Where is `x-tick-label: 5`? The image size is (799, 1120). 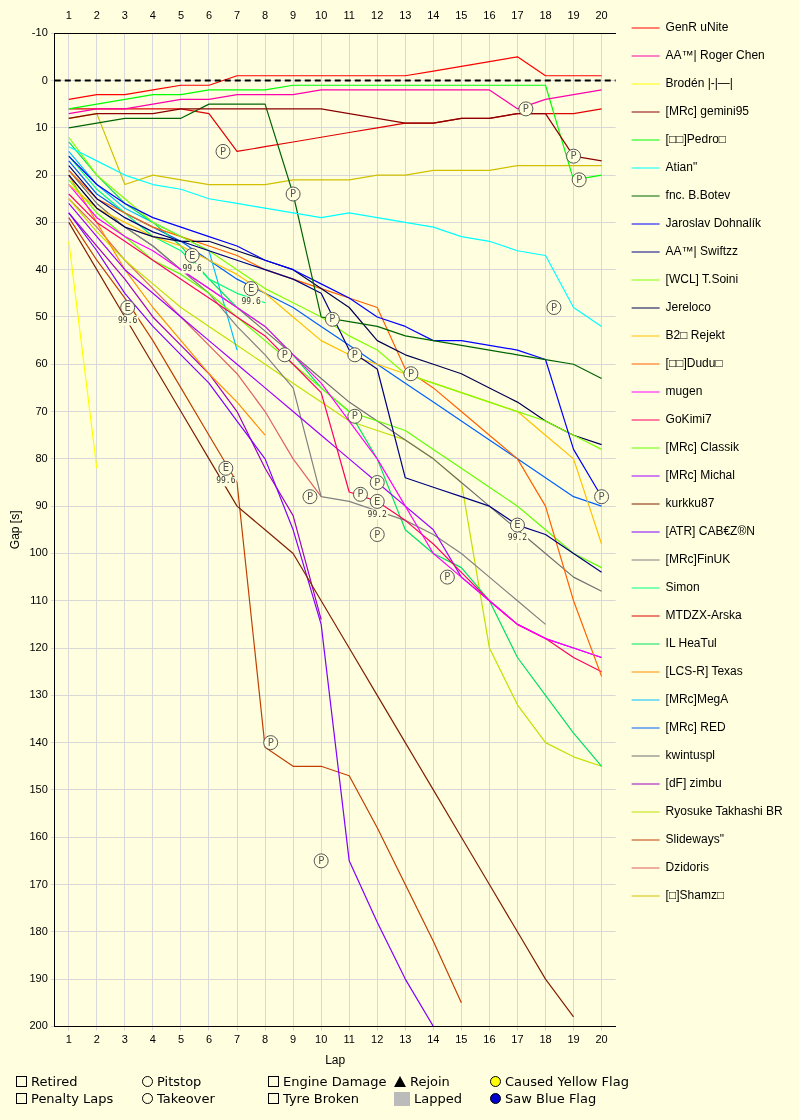 x-tick-label: 5 is located at coordinates (181, 1039).